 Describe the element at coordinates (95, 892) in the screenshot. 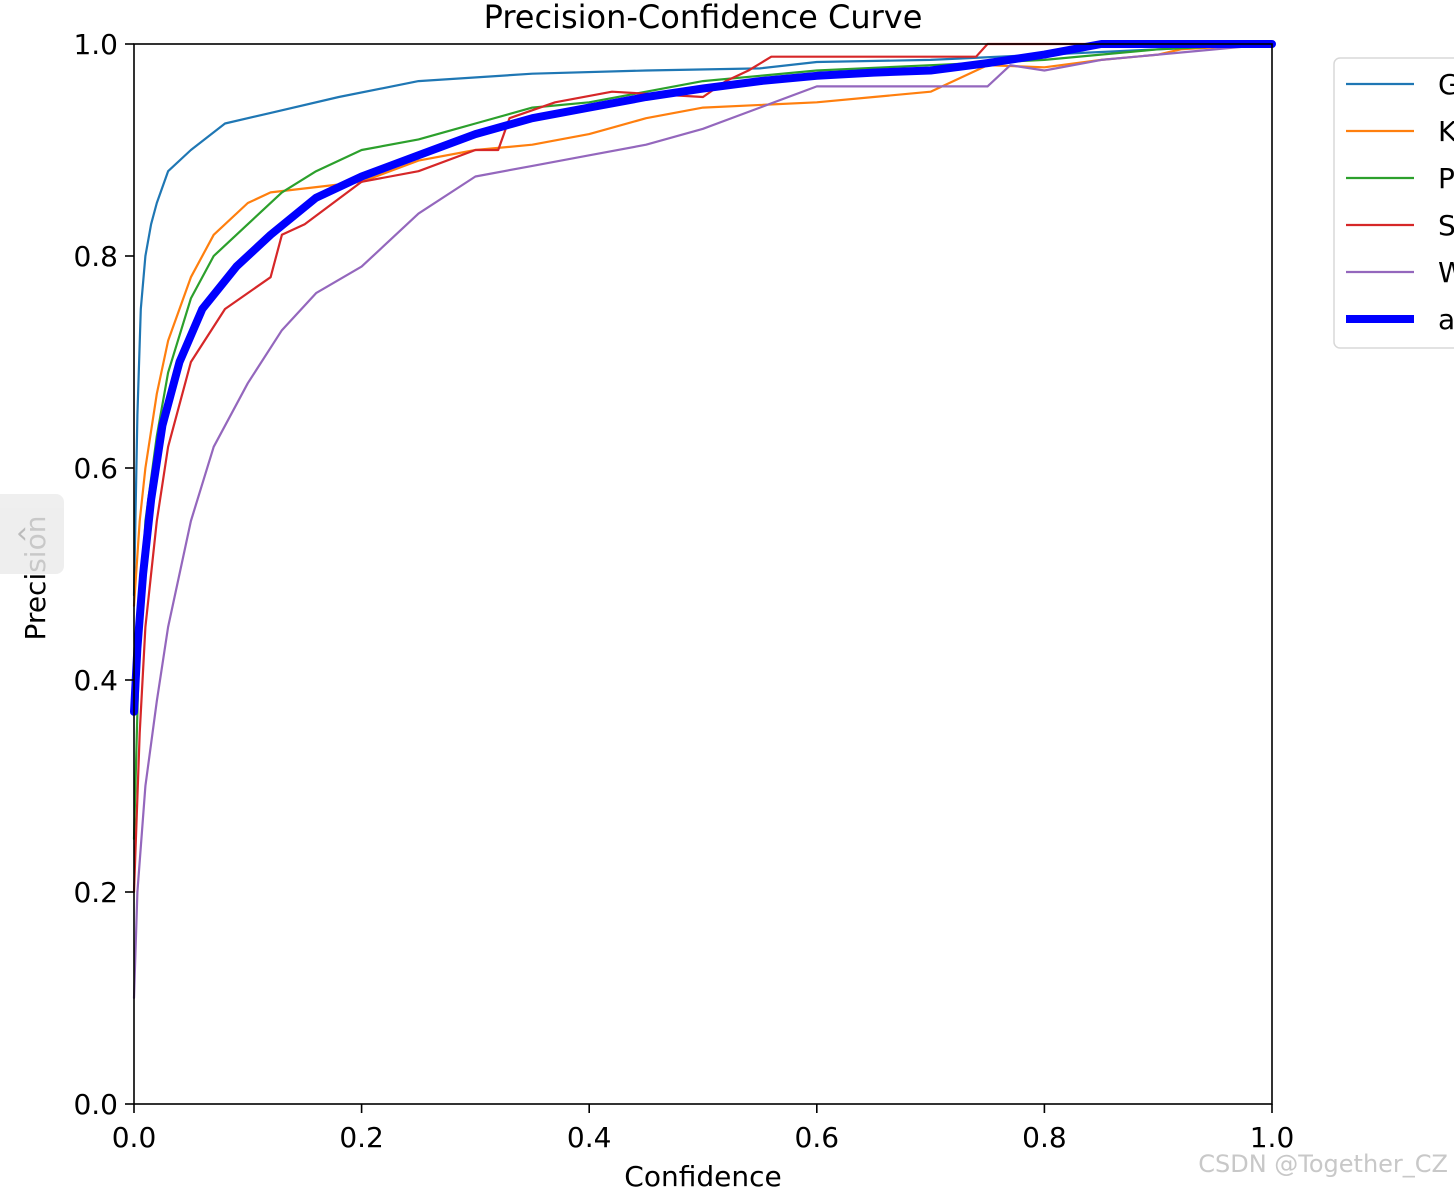

I see `y-tick-label: 0.2` at that location.